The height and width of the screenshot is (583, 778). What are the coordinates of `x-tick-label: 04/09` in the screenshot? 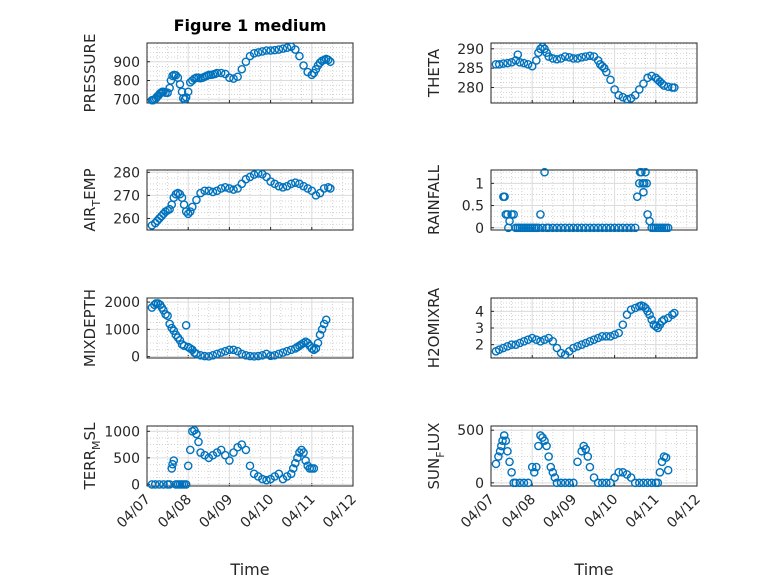 It's located at (216, 512).